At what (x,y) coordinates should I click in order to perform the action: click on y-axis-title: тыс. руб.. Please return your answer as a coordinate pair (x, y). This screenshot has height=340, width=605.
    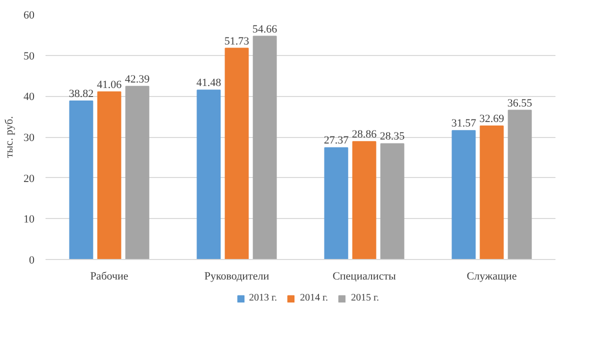
    Looking at the image, I should click on (10, 137).